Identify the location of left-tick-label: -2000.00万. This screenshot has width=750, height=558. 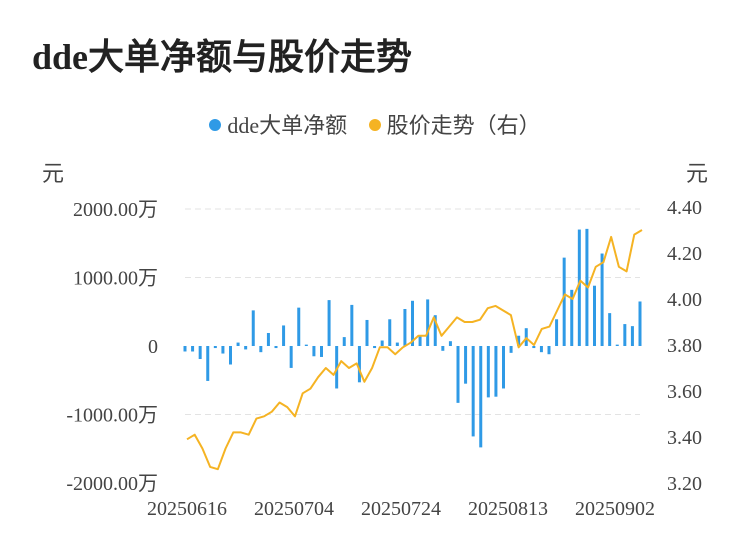
(112, 484).